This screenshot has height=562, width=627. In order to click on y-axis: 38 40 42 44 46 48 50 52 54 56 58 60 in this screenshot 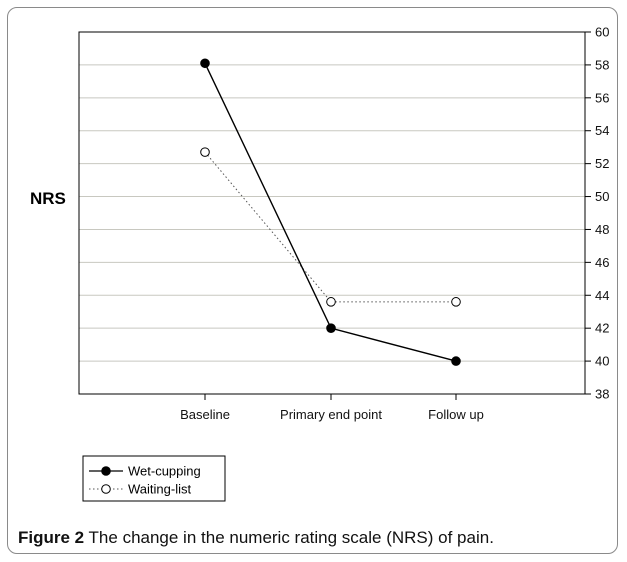, I will do `click(597, 213)`.